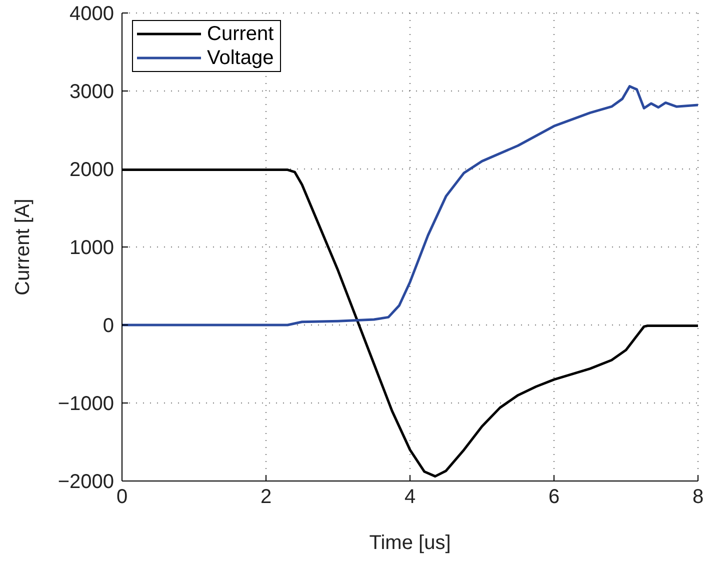  What do you see at coordinates (410, 497) in the screenshot?
I see `x-tick-label: 4` at bounding box center [410, 497].